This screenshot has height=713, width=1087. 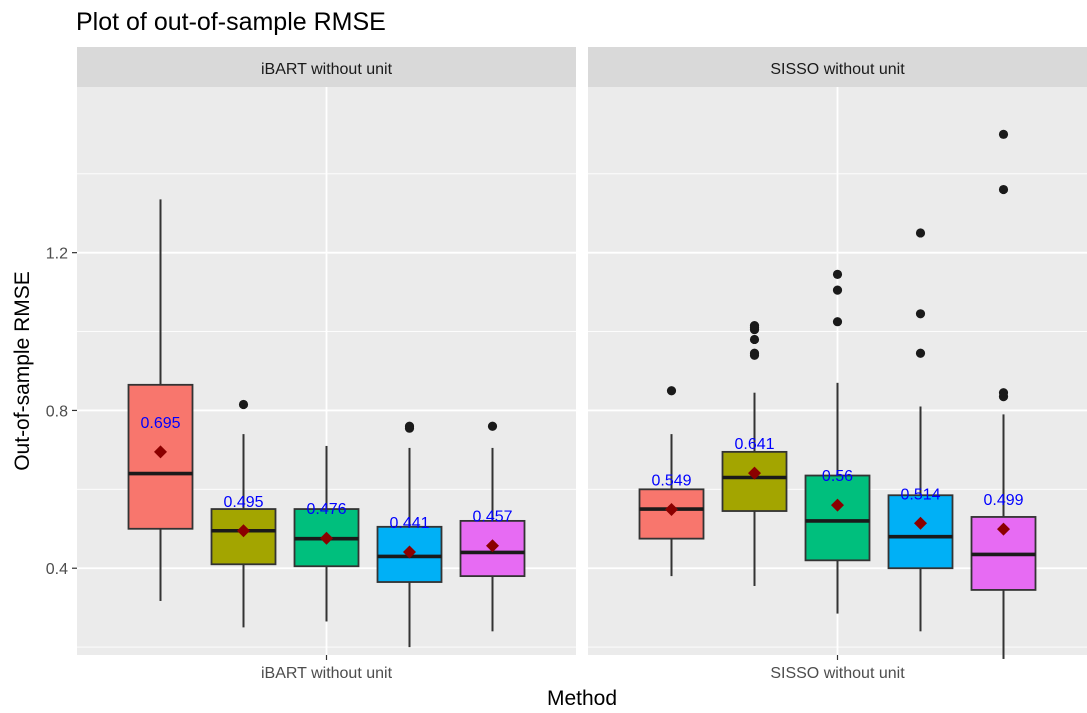 What do you see at coordinates (837, 505) in the screenshot?
I see `panel-2-box-3-mean-marker` at bounding box center [837, 505].